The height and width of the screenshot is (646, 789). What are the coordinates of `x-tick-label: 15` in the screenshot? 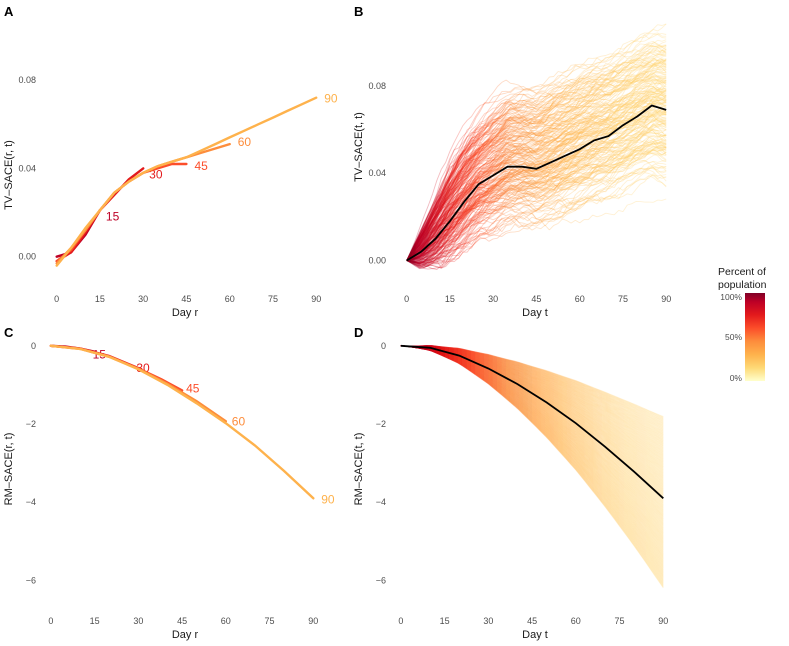 It's located at (100, 299).